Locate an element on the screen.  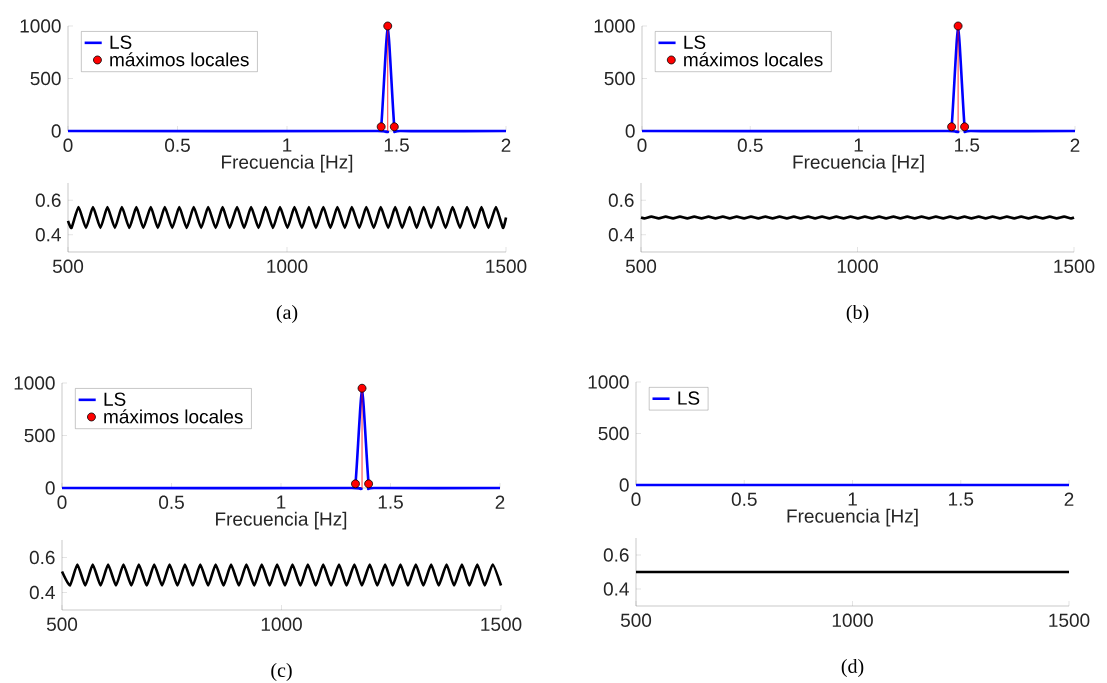
text: (c) is located at coordinates (281, 672).